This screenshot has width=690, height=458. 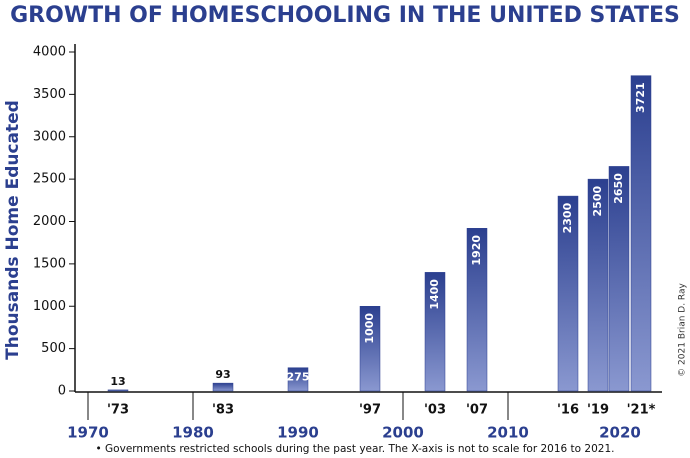 I want to click on y-axis-label: Thousands Home Educated, so click(x=13, y=230).